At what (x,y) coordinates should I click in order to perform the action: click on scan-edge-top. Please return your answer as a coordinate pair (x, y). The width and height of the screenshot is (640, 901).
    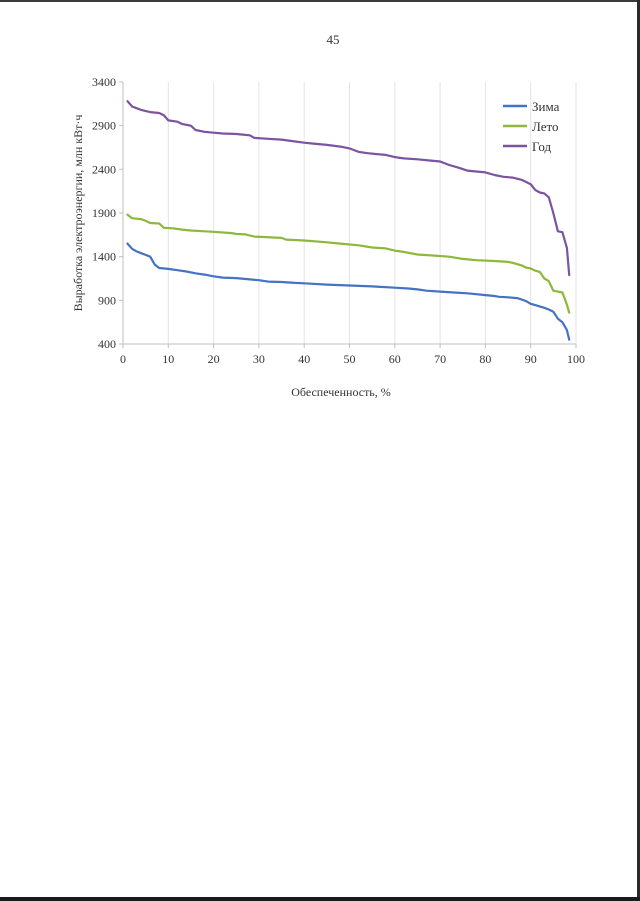
    Looking at the image, I should click on (320, 1).